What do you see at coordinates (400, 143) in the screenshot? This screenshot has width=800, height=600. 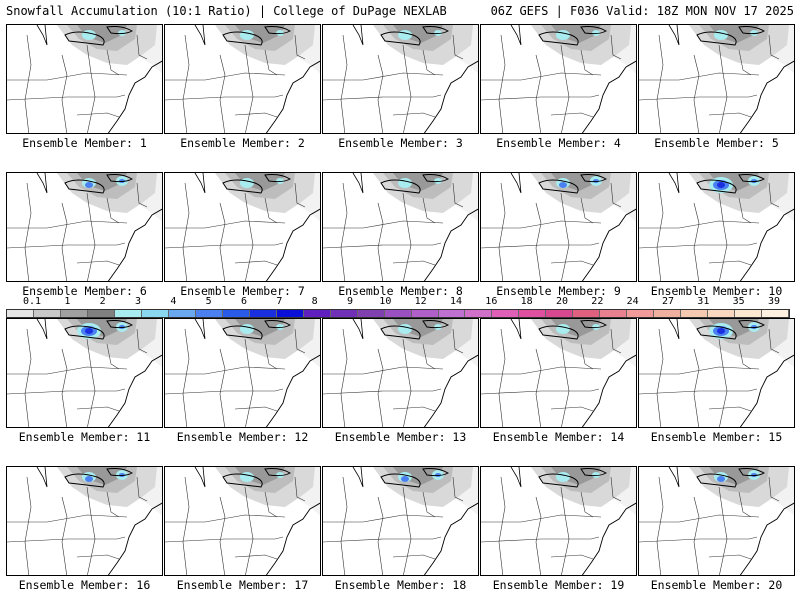 I see `ensemble-caption-3: Ensemble Member: 3` at bounding box center [400, 143].